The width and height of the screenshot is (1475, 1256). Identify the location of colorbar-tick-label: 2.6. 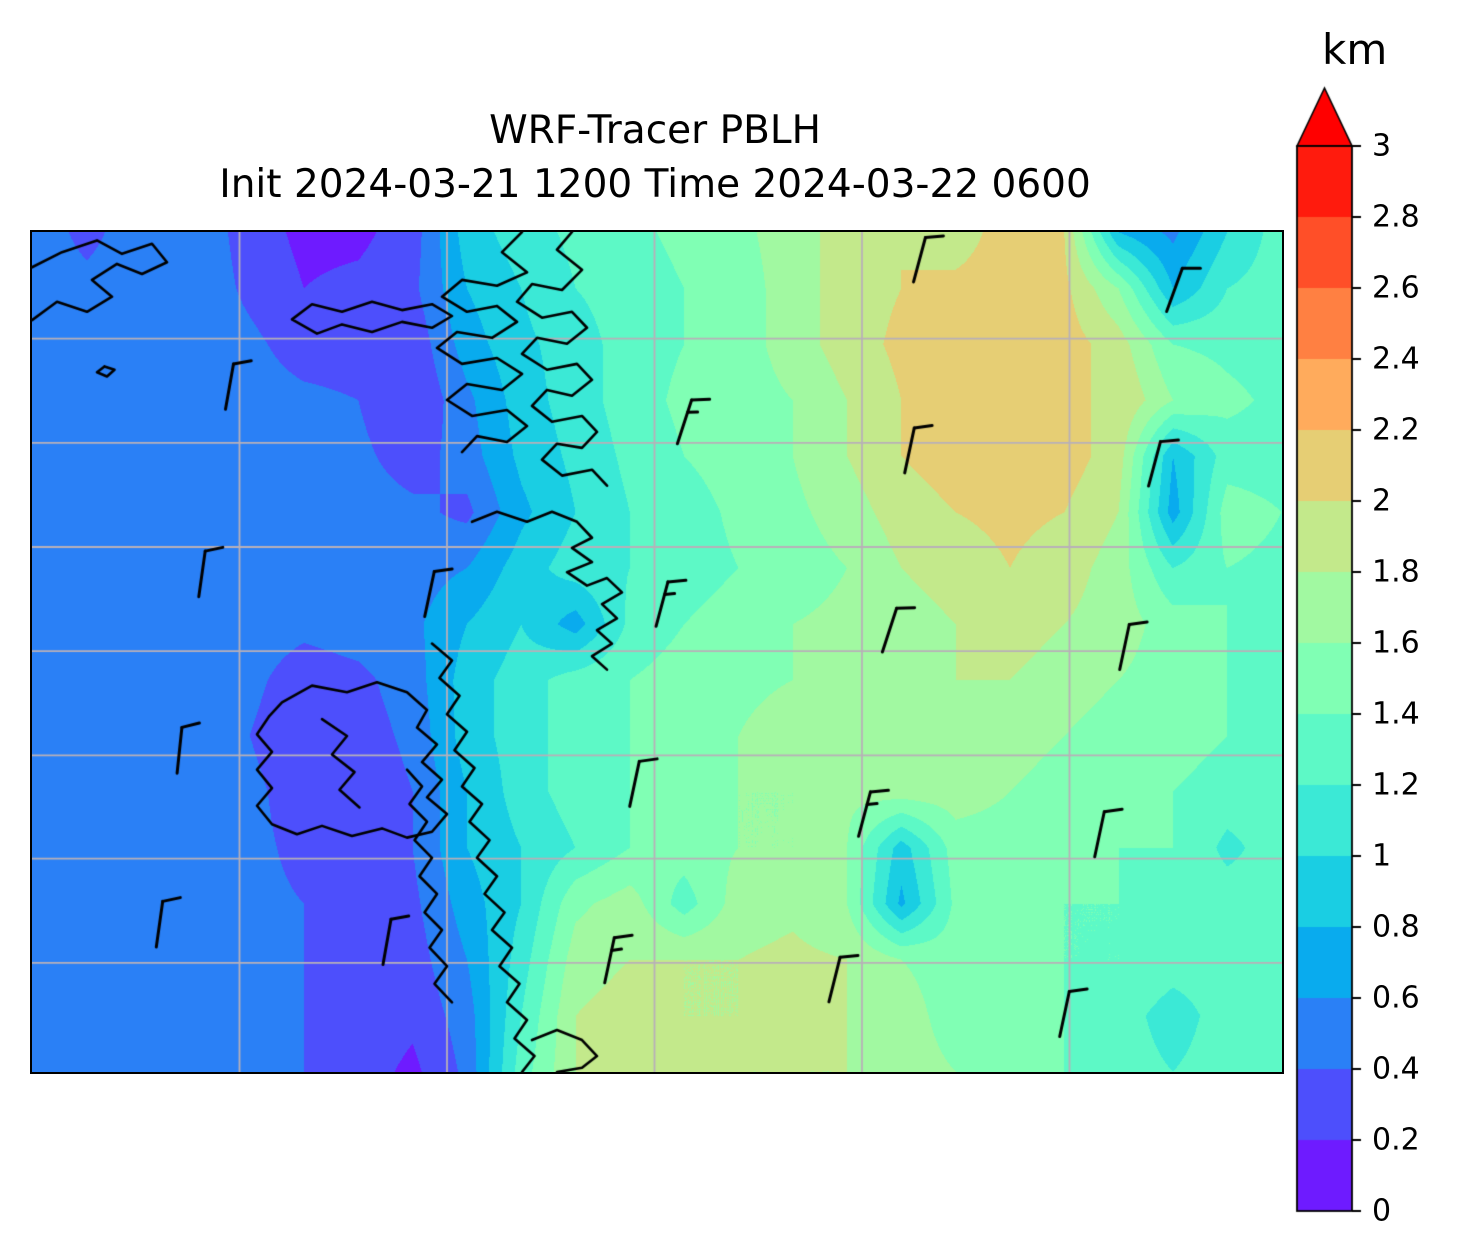
(1396, 288).